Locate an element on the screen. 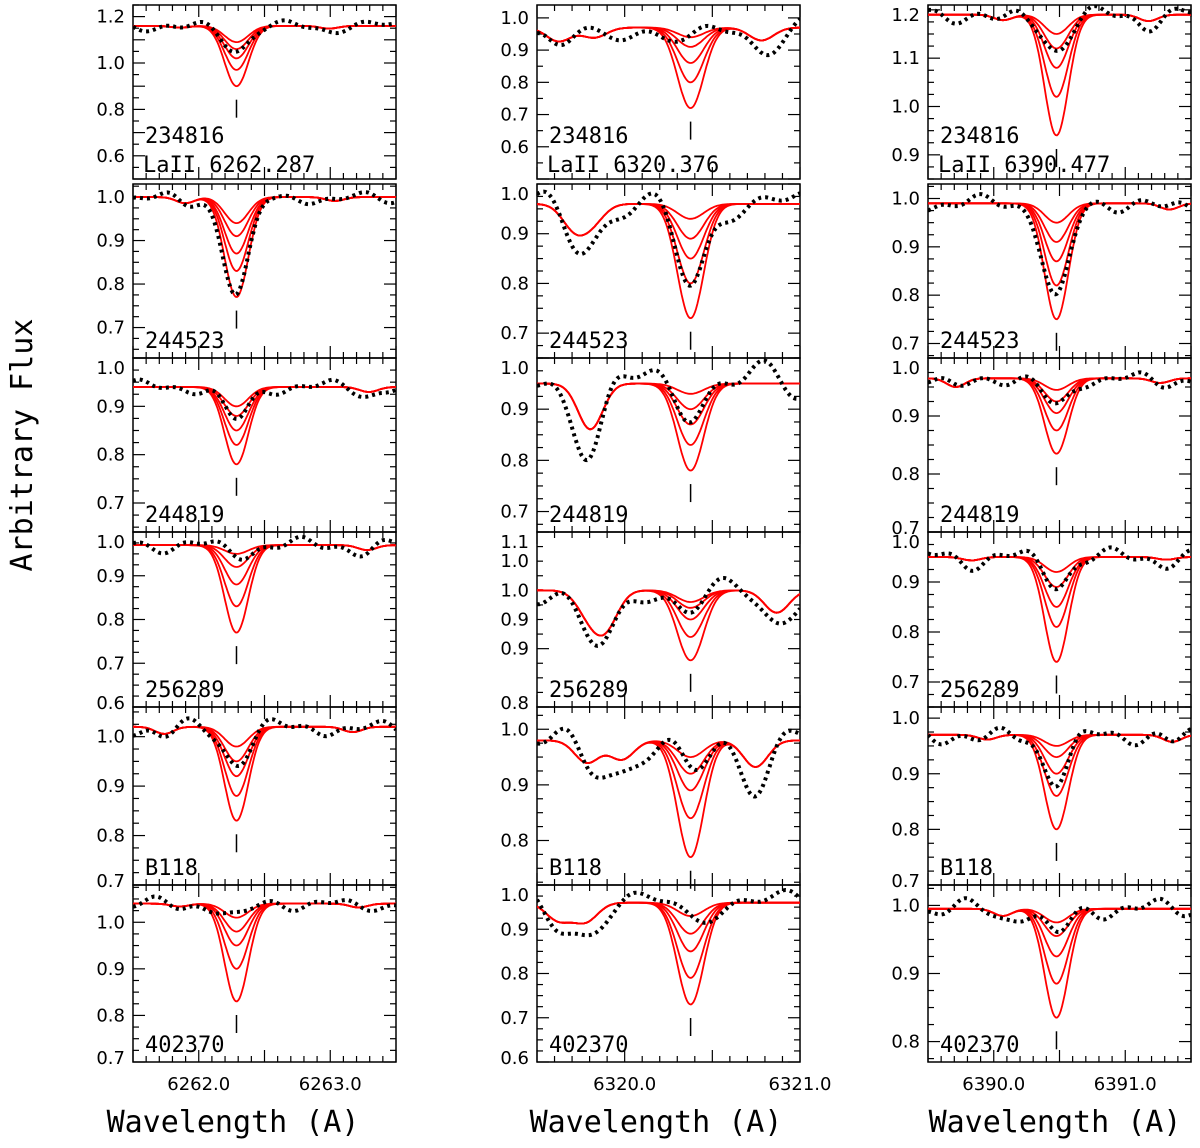 This screenshot has height=1148, width=1200. panel-1-1: 1.2 1.0 0.8 0.6 234816 LaII 6262.287 is located at coordinates (246, 92).